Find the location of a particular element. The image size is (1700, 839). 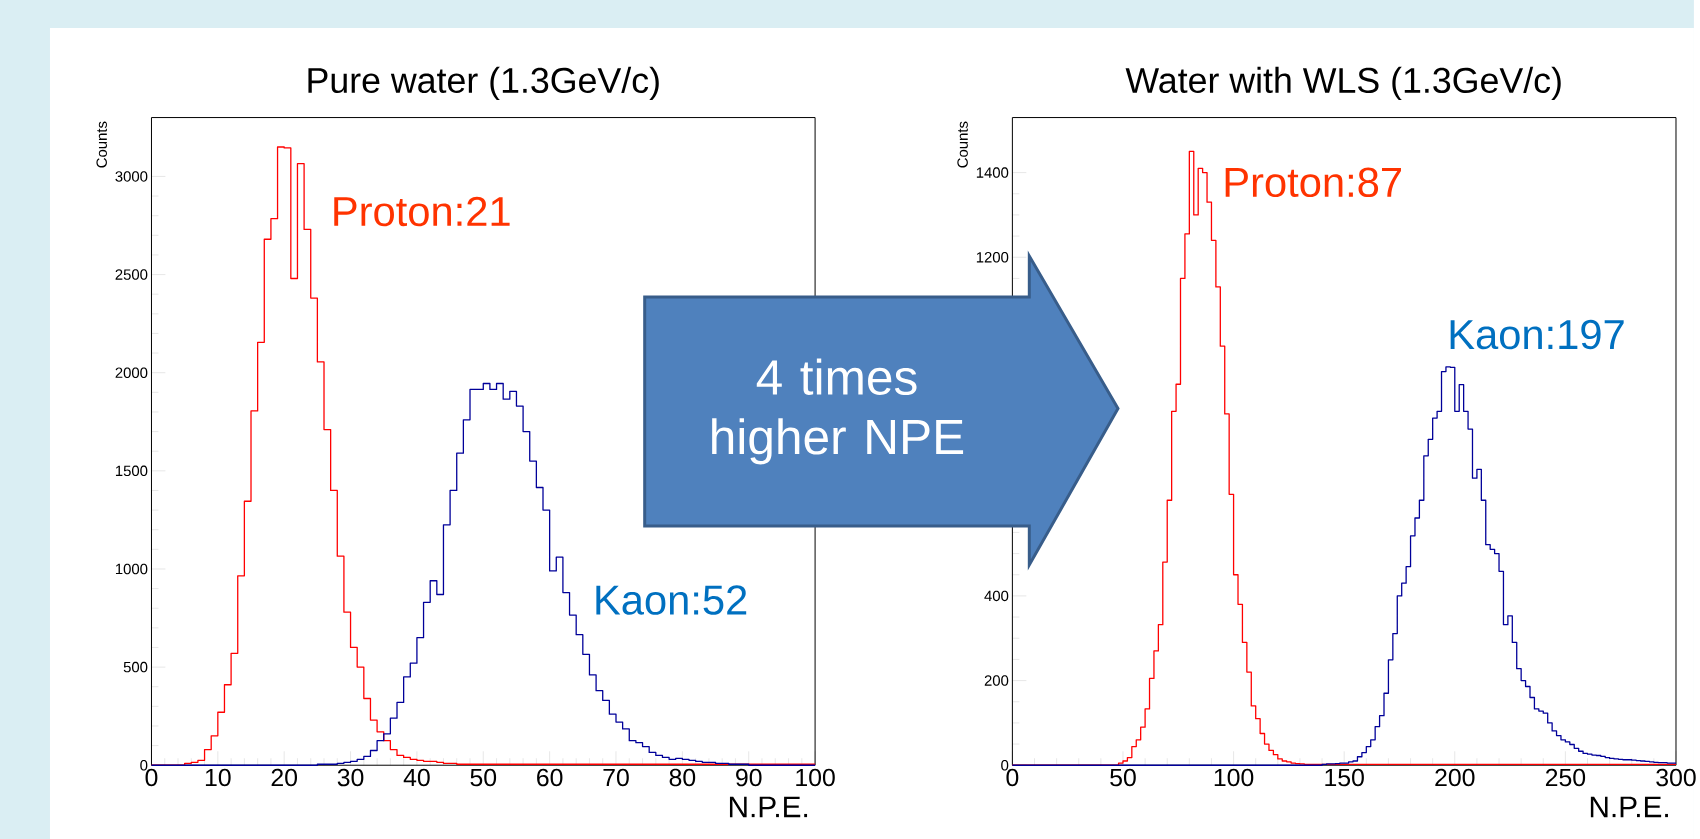

y-tick-label: 3000 is located at coordinates (131, 176).